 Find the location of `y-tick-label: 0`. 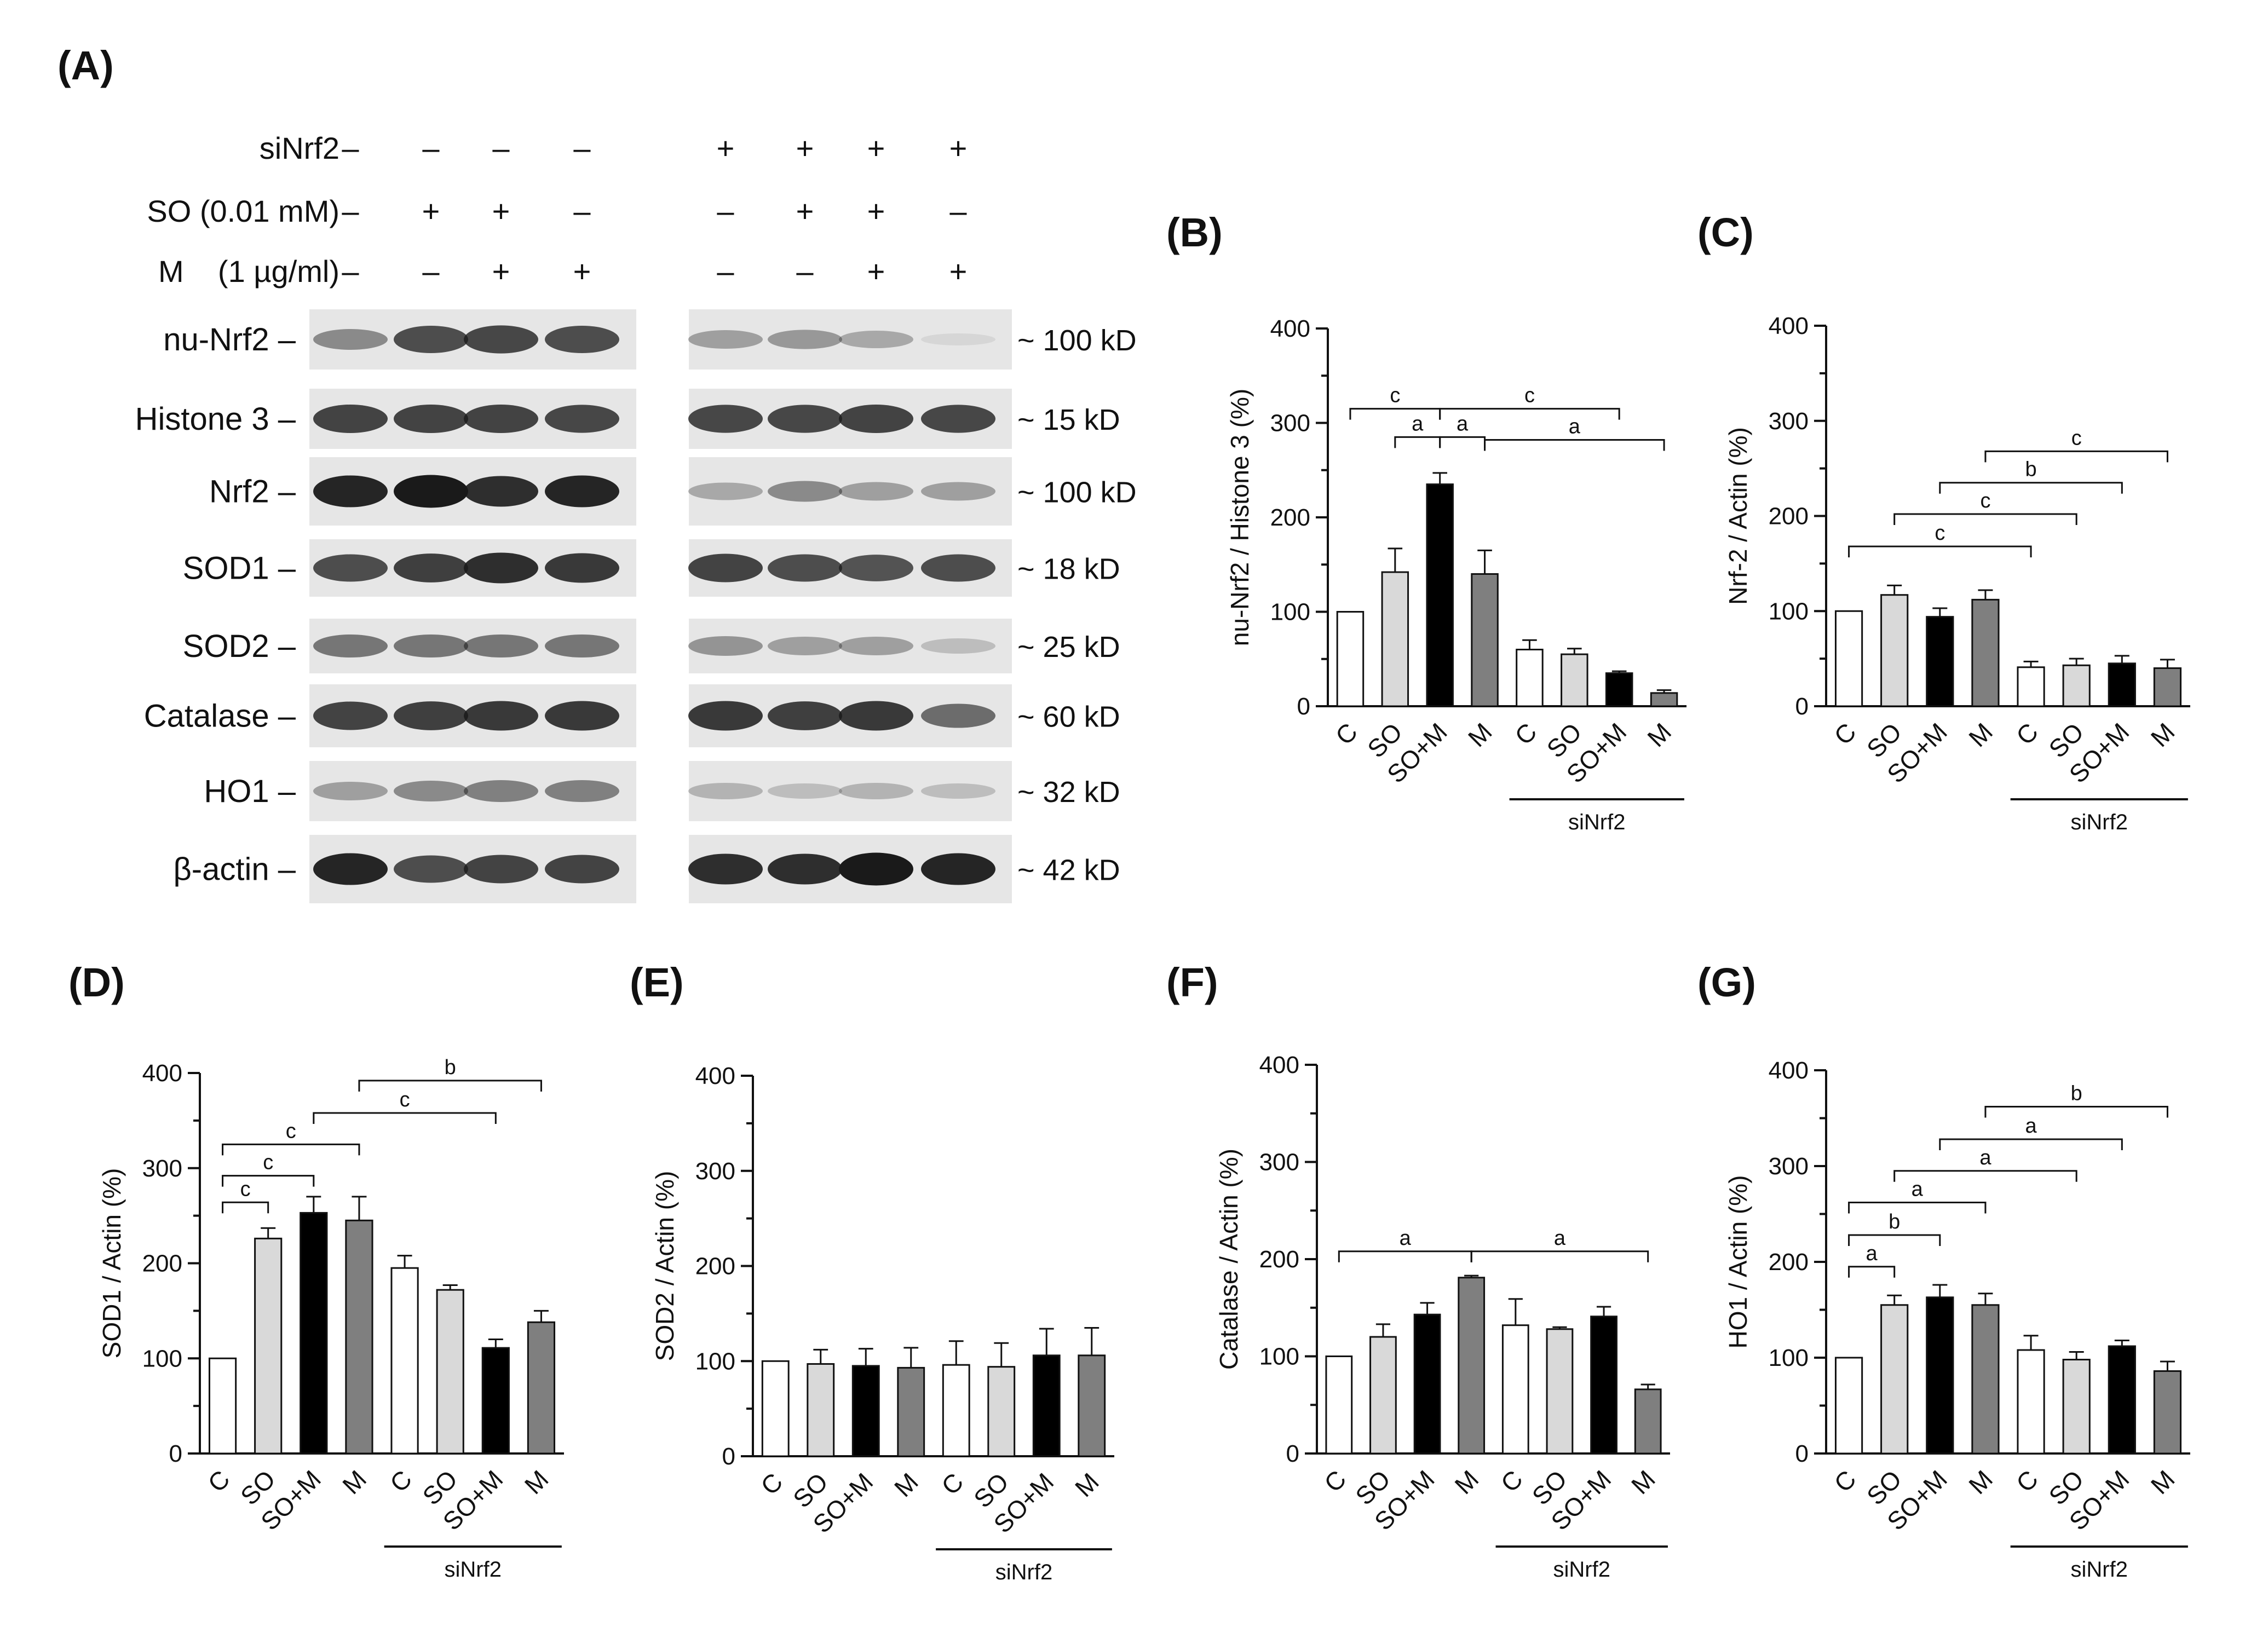

y-tick-label: 0 is located at coordinates (1802, 706).